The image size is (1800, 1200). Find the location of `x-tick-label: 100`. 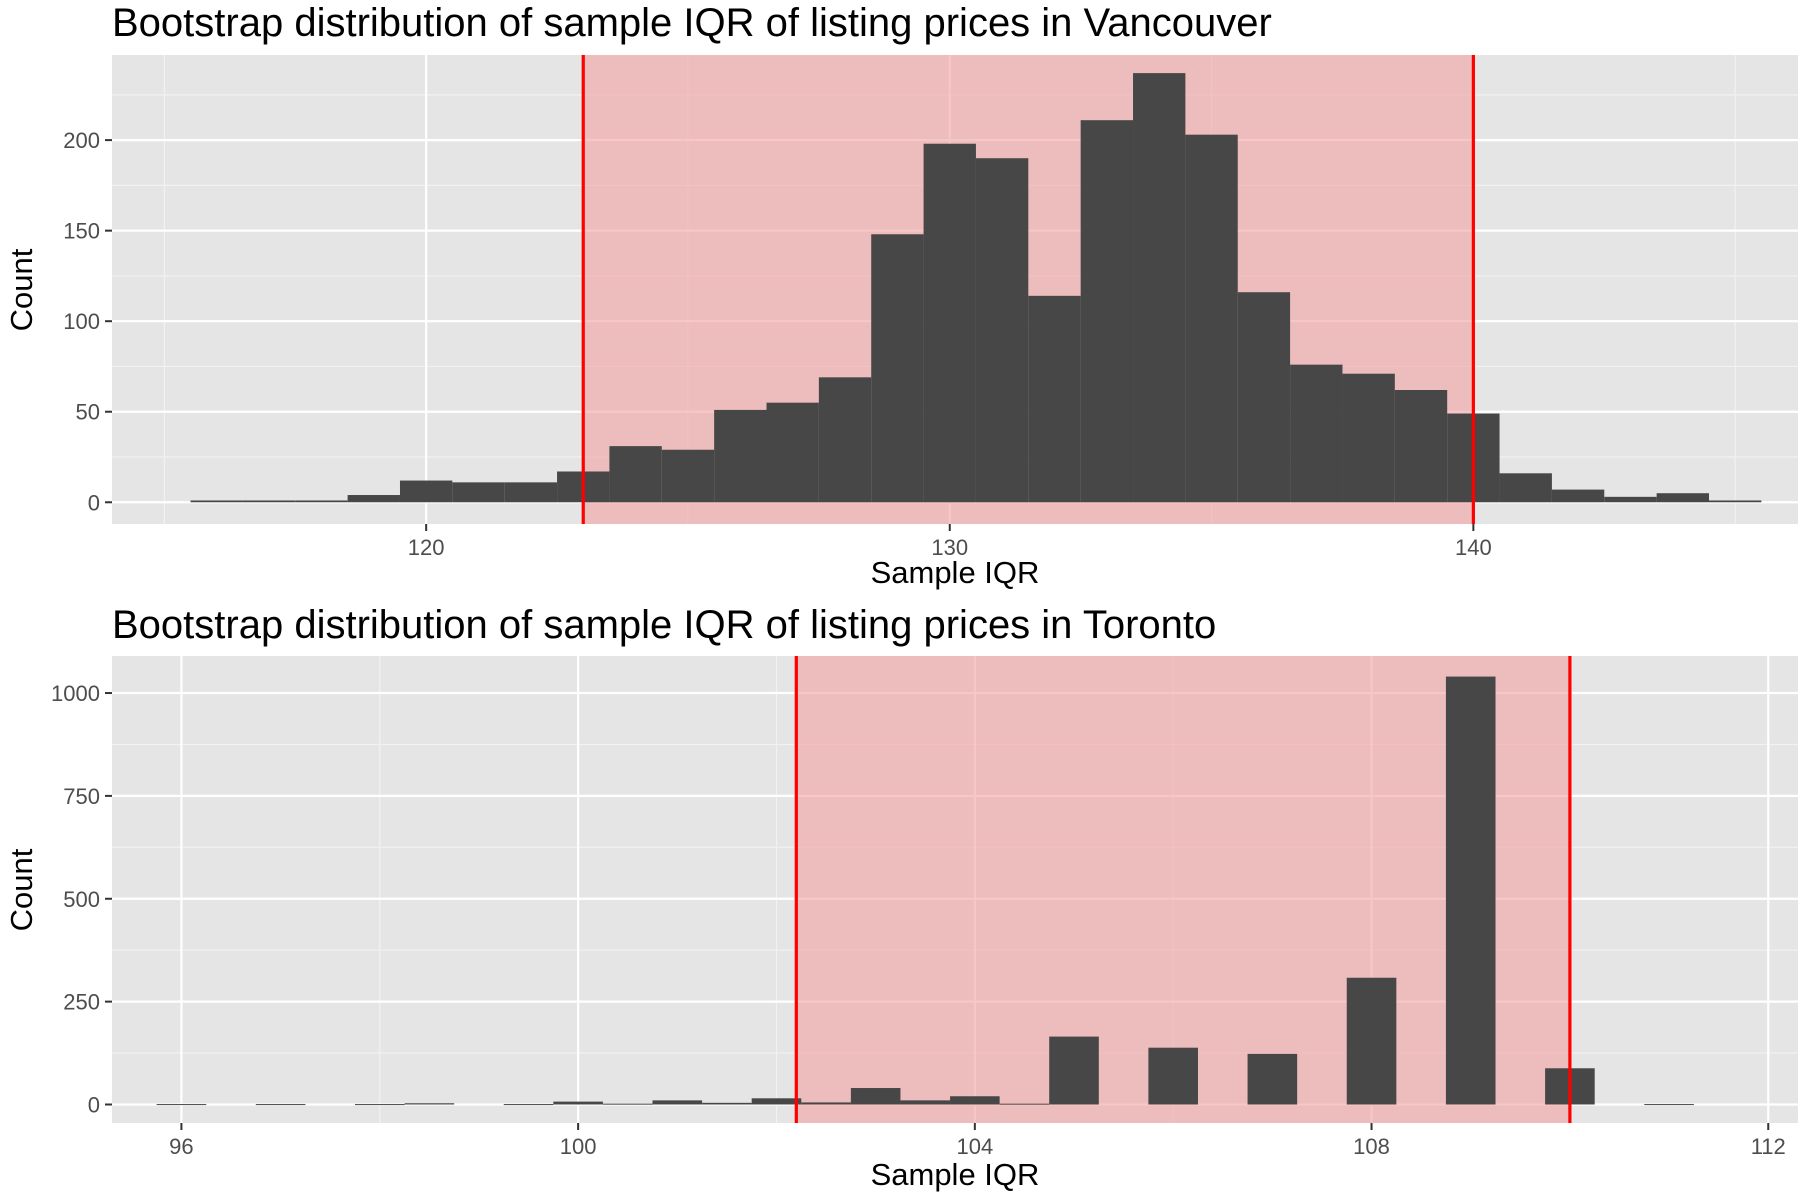

x-tick-label: 100 is located at coordinates (578, 1146).